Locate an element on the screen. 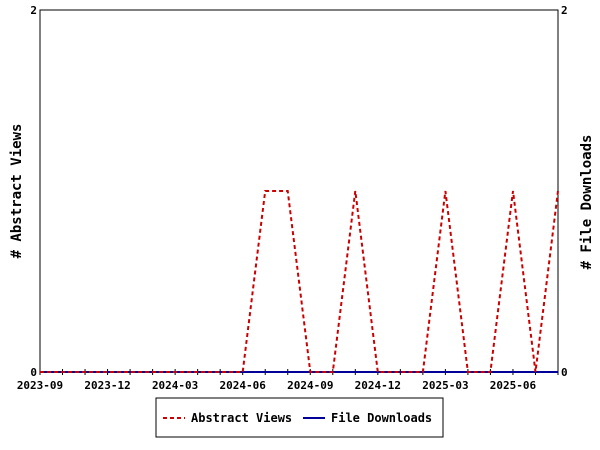 The image size is (600, 450). x-tick-label: 2023-09 is located at coordinates (40, 385).